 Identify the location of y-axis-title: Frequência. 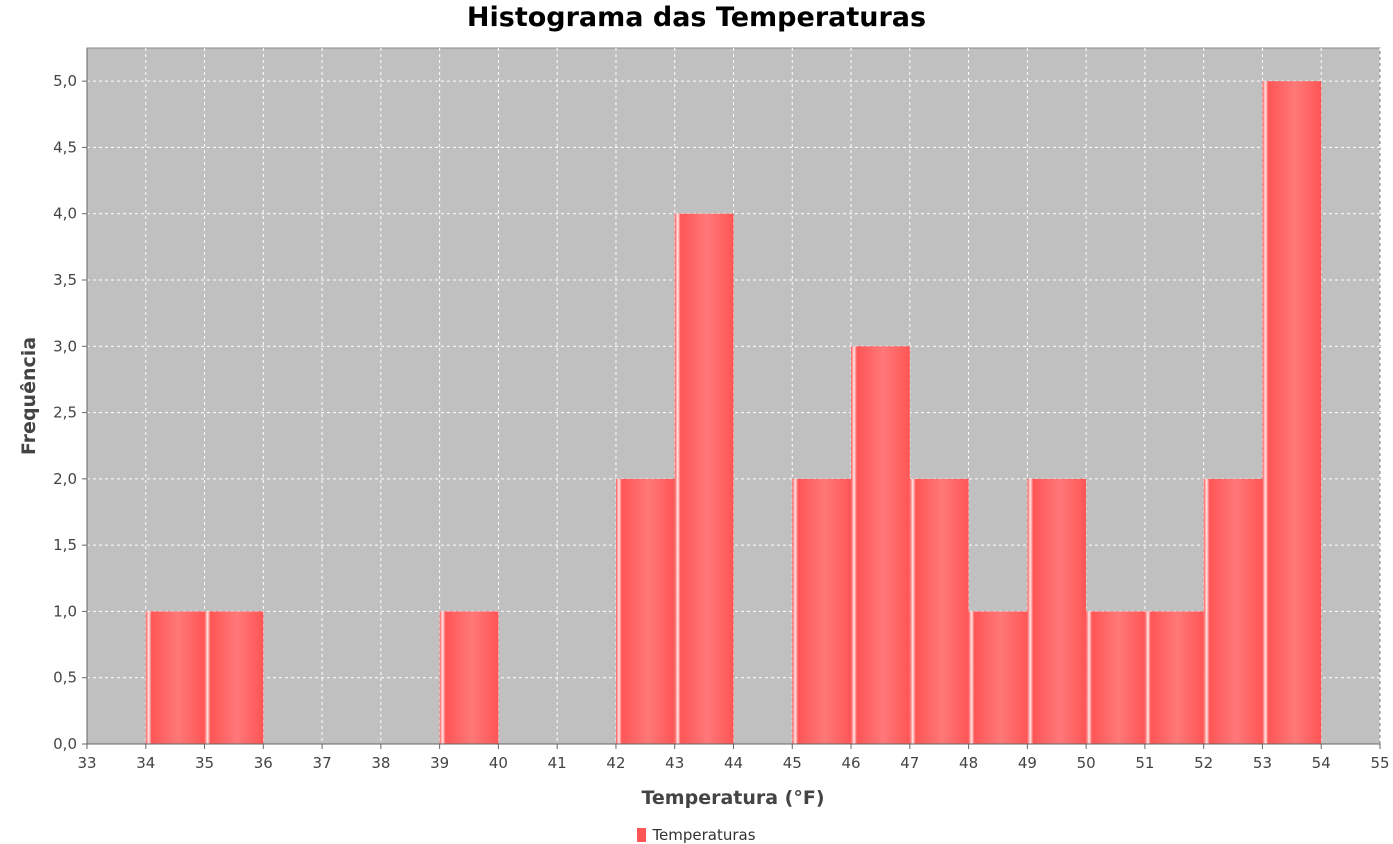
(29, 396).